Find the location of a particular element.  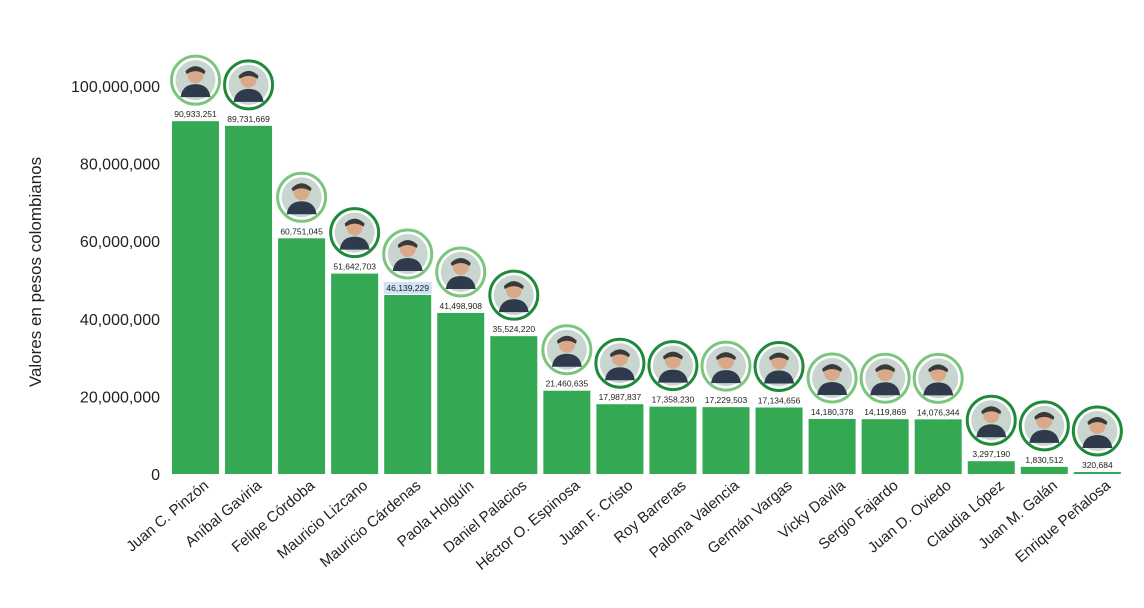

value-label: 320,684 is located at coordinates (1097, 465).